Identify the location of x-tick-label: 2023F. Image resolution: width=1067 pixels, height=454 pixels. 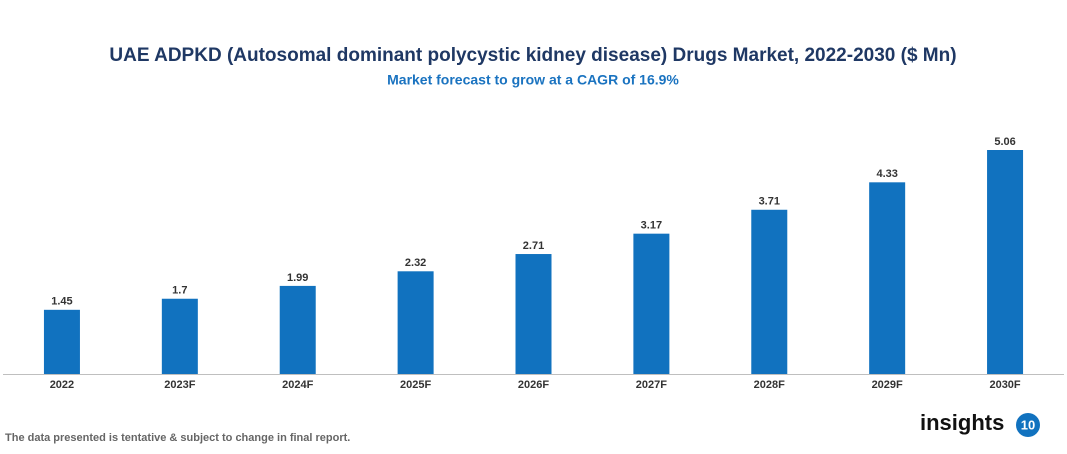
(179, 385).